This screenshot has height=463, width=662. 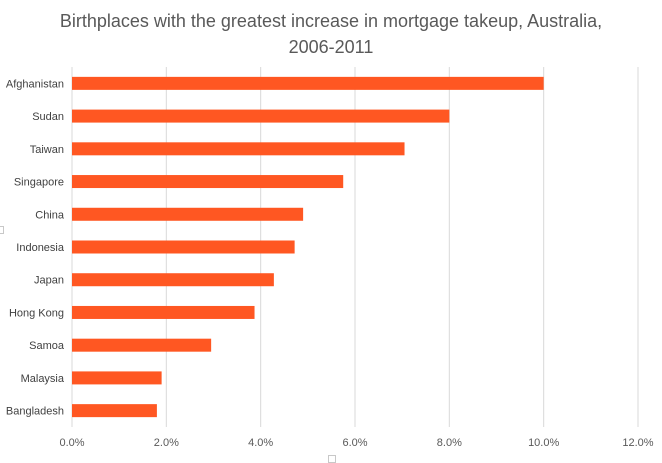 What do you see at coordinates (47, 150) in the screenshot?
I see `category-label: Taiwan` at bounding box center [47, 150].